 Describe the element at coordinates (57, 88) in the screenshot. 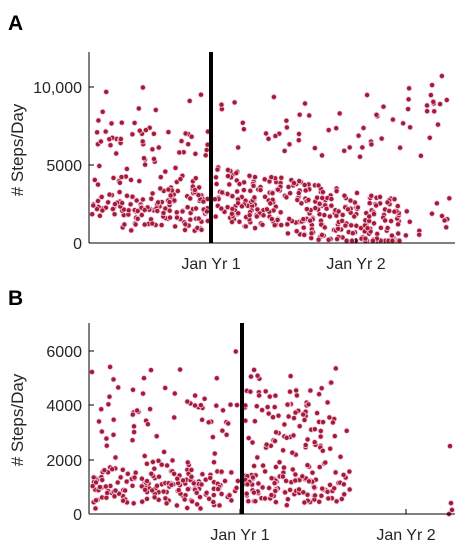

I see `panel-a-ytick-label-10000: 10,000` at that location.